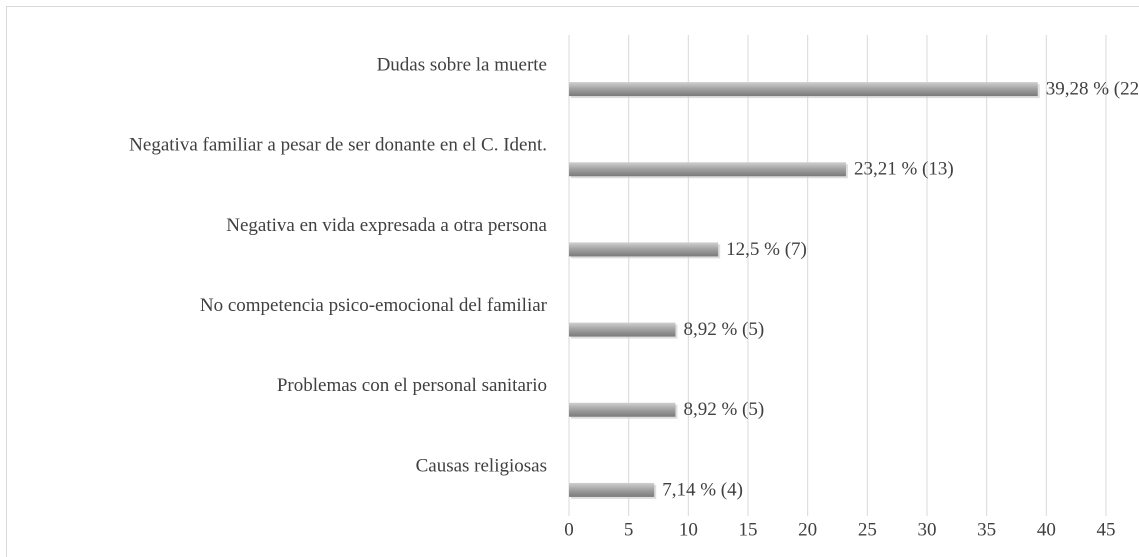 This screenshot has width=1139, height=557. I want to click on value-label: 23,21 % (13), so click(904, 169).